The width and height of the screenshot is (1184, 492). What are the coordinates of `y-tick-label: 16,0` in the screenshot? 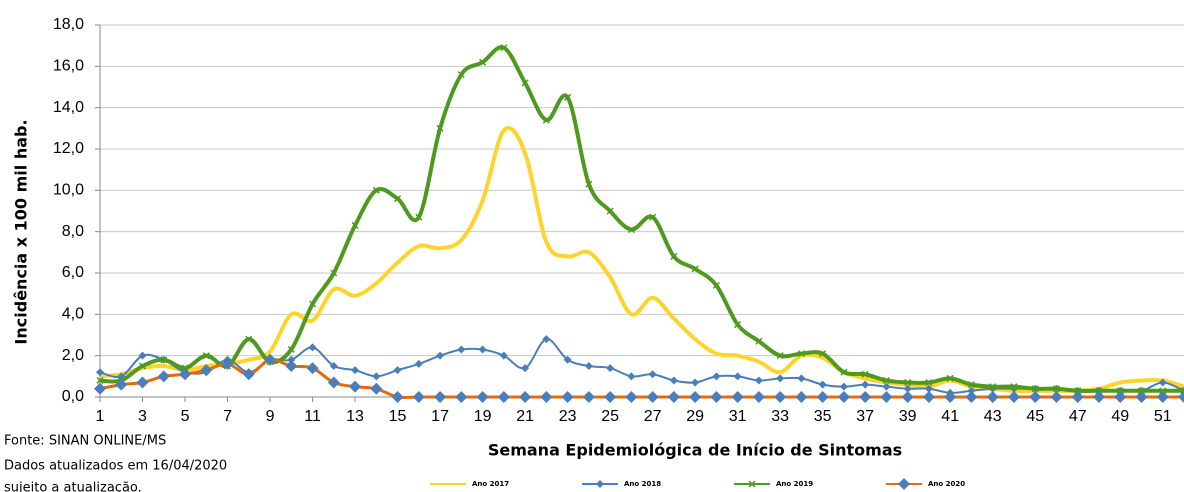 It's located at (68, 66).